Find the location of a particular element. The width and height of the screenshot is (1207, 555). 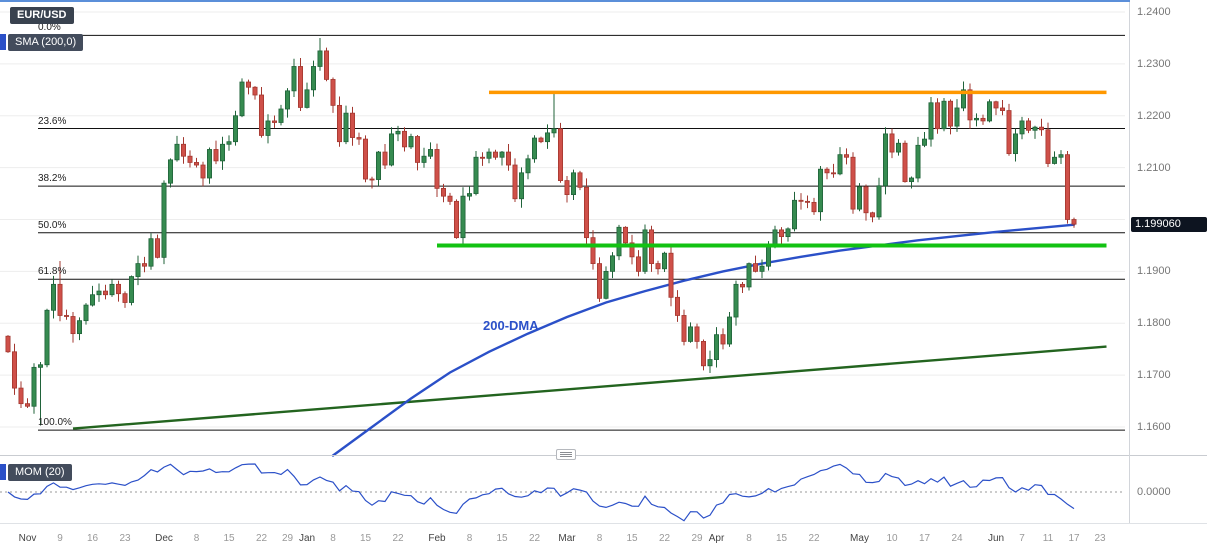

mom-color-swatch-icon is located at coordinates (3, 472).